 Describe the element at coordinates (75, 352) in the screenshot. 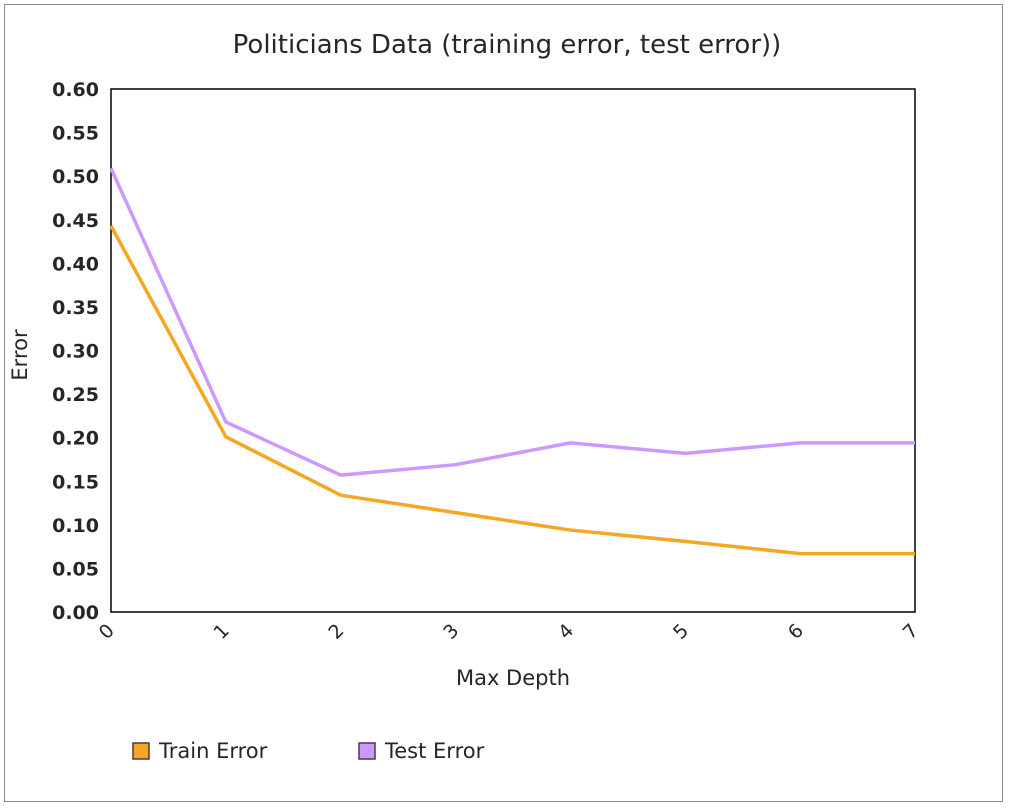

I see `y-tick-label: 0.30` at that location.